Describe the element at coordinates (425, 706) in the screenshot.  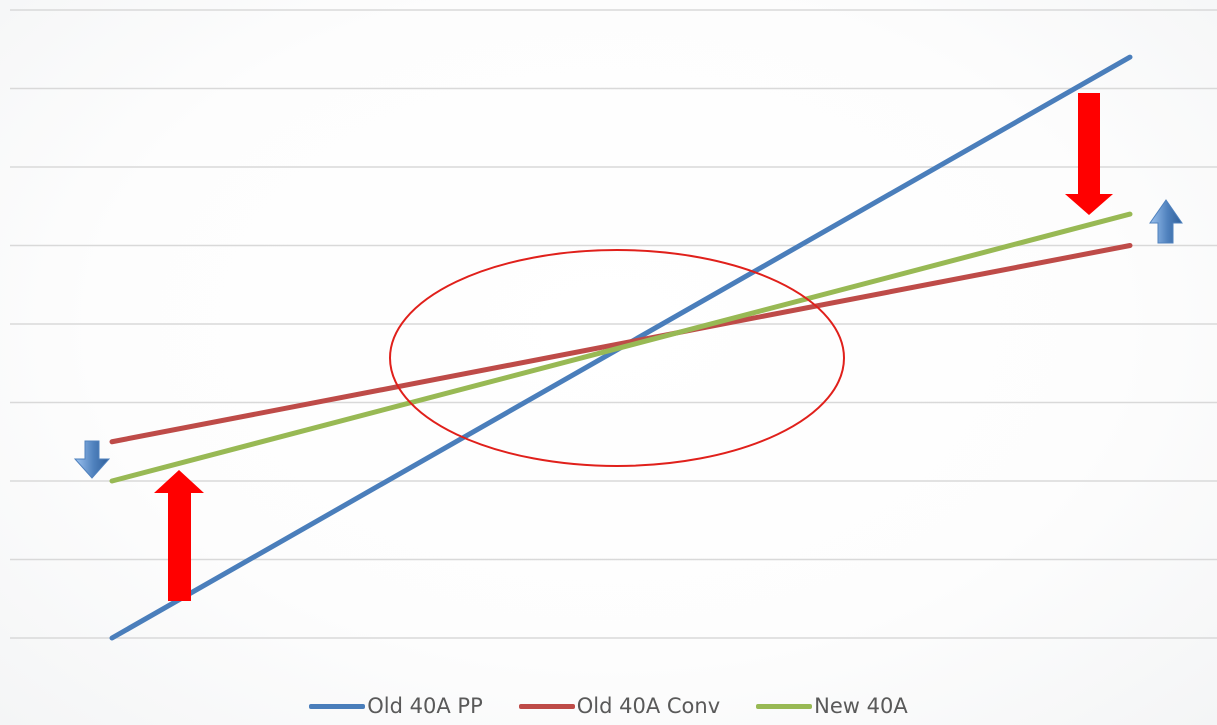
I see `legend-label-old-40a-pp: Old 40A PP` at that location.